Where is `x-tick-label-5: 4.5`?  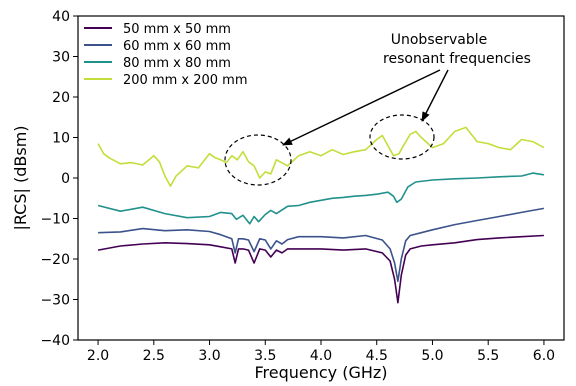
x-tick-label-5: 4.5 is located at coordinates (377, 356).